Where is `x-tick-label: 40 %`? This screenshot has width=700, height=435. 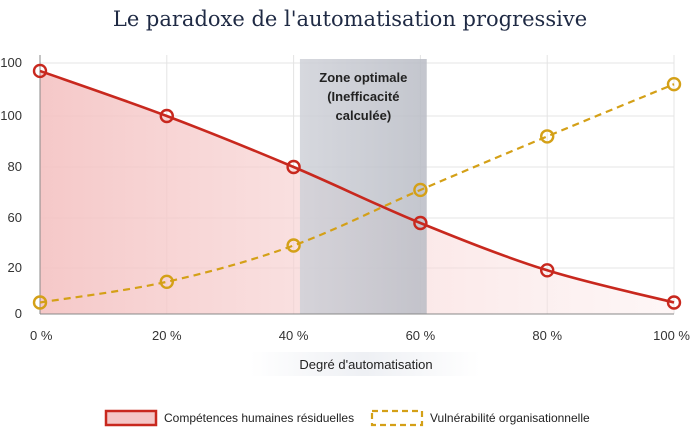 x-tick-label: 40 % is located at coordinates (294, 335).